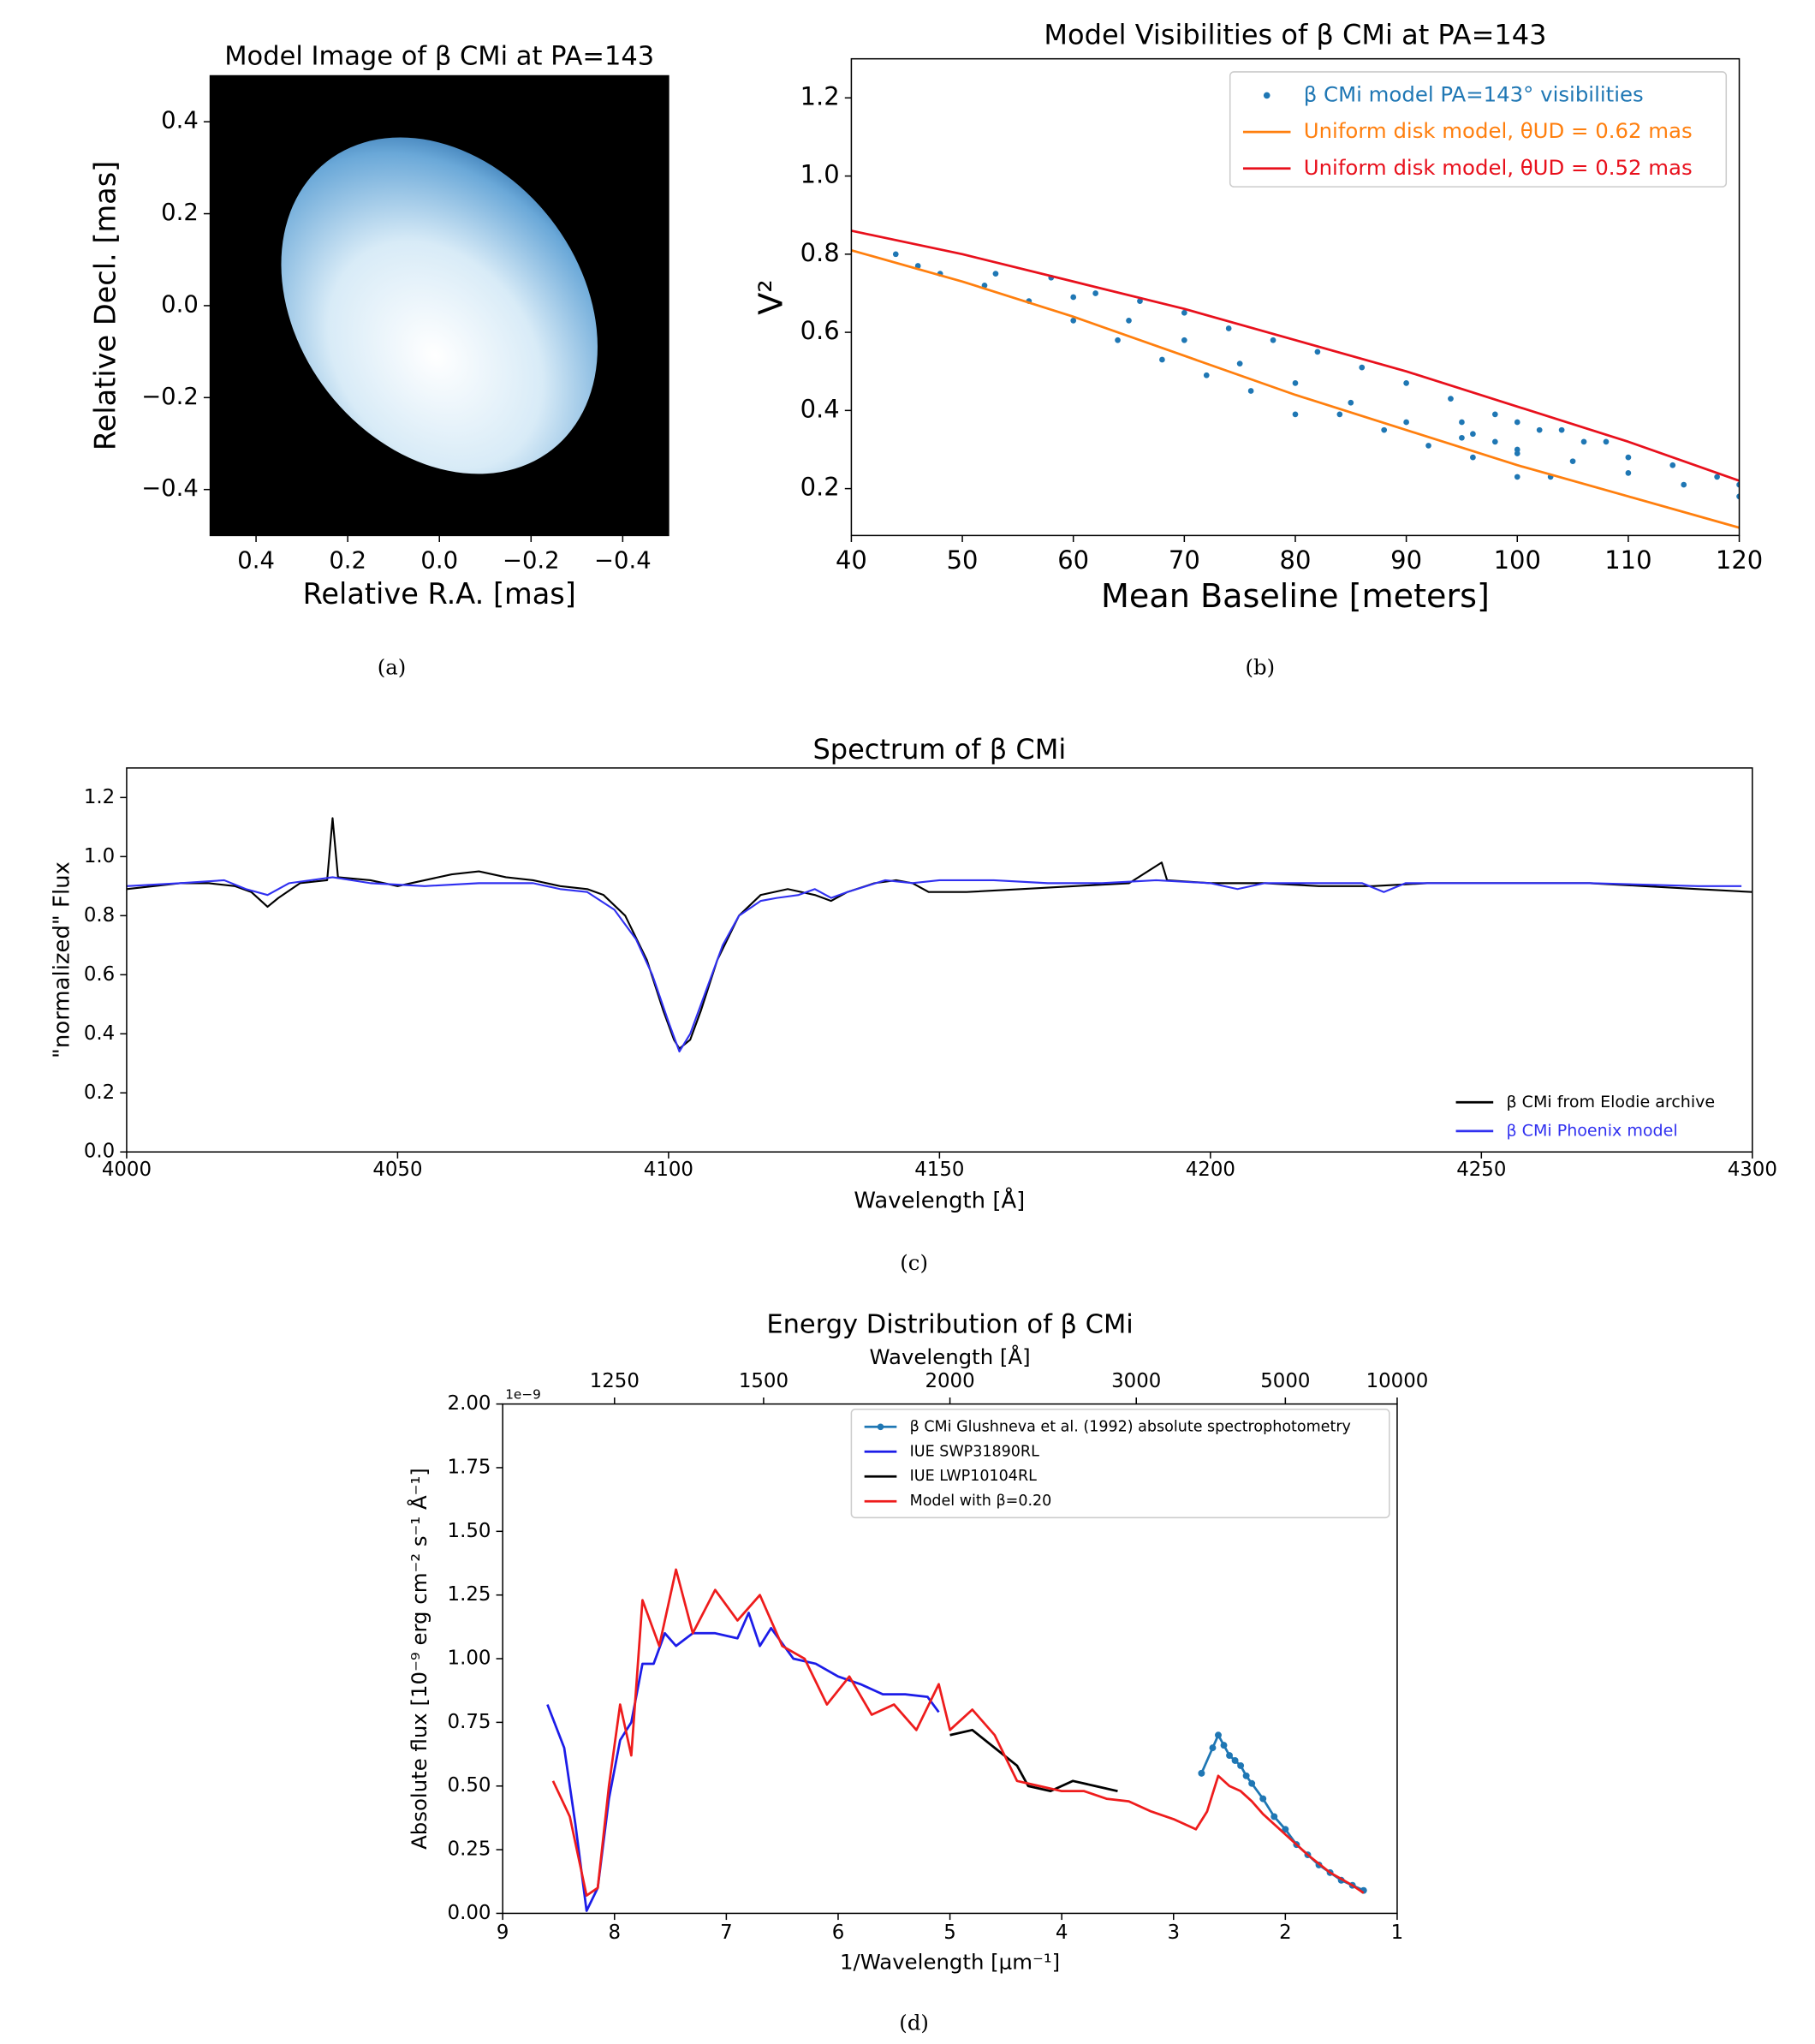 Image resolution: width=1815 pixels, height=2044 pixels. Describe the element at coordinates (1062, 1933) in the screenshot. I see `x-tick-label: 4` at that location.